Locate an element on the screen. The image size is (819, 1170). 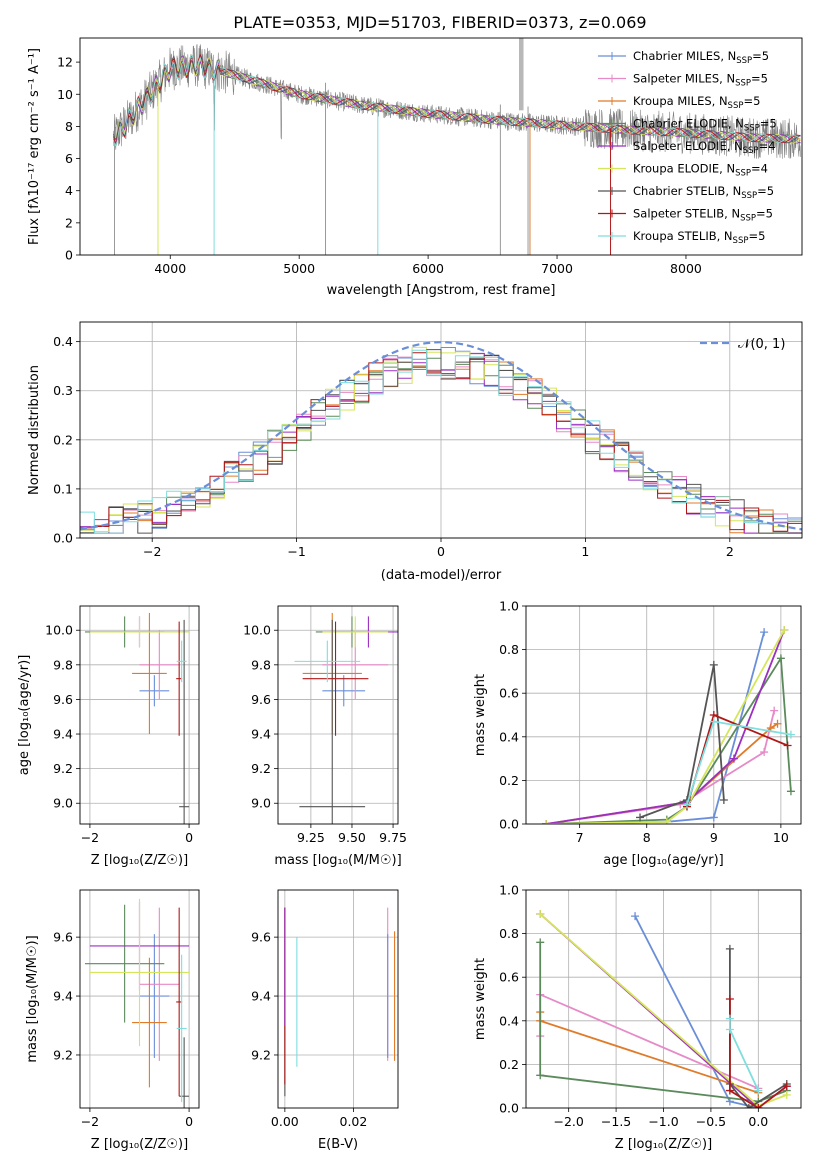
histogram-steps is located at coordinates (441, 437).